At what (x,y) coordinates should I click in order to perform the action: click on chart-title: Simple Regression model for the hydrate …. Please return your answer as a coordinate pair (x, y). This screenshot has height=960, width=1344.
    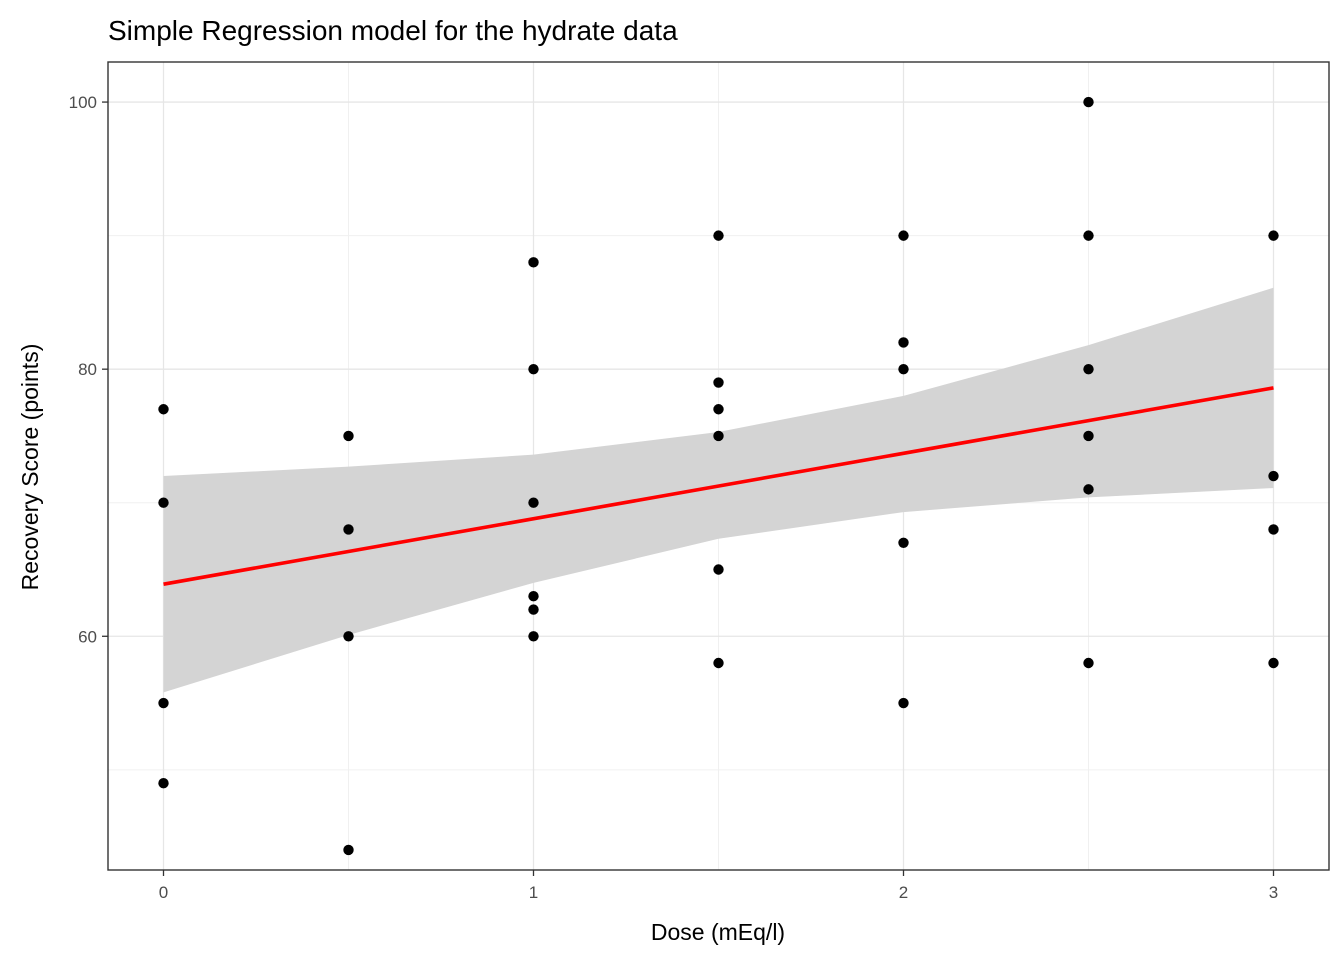
    Looking at the image, I should click on (393, 30).